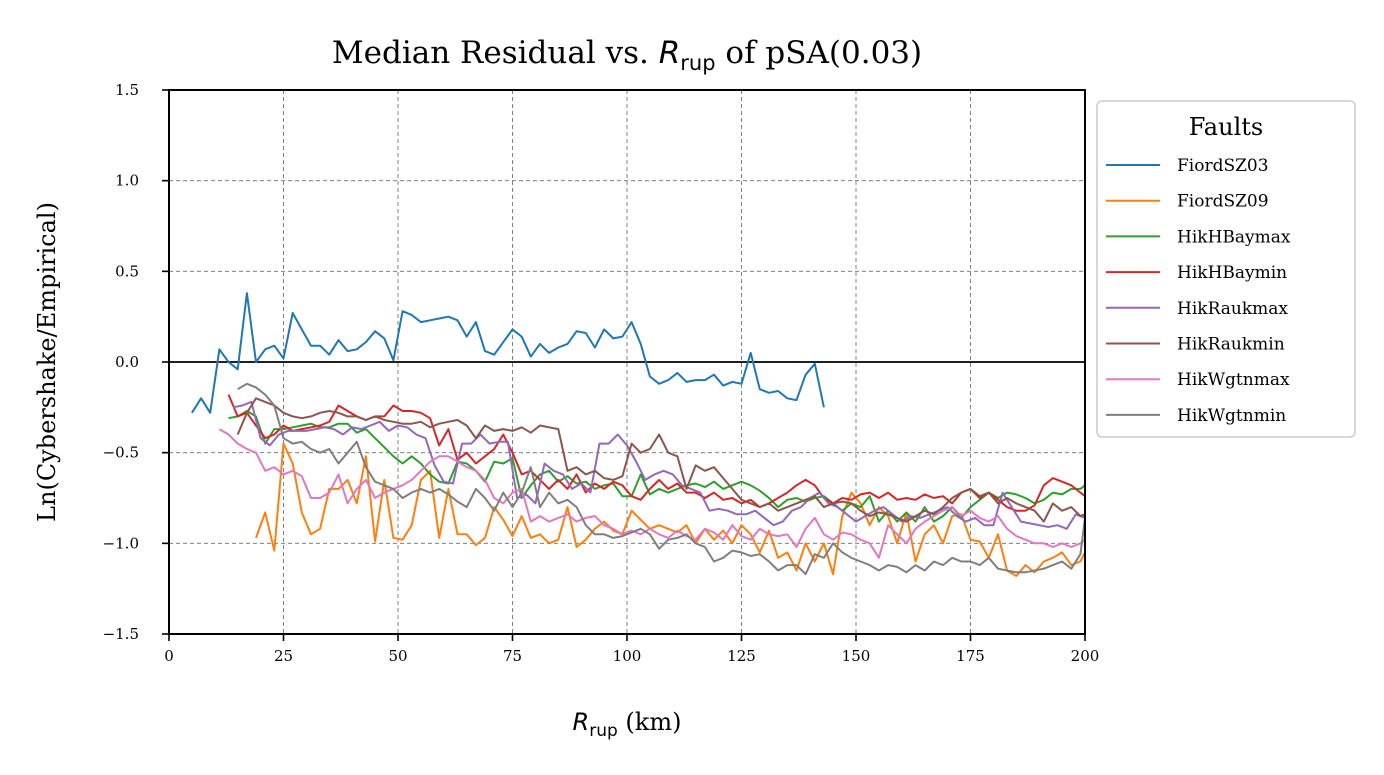 The width and height of the screenshot is (1384, 775). What do you see at coordinates (397, 656) in the screenshot?
I see `x-tick-label: 50` at bounding box center [397, 656].